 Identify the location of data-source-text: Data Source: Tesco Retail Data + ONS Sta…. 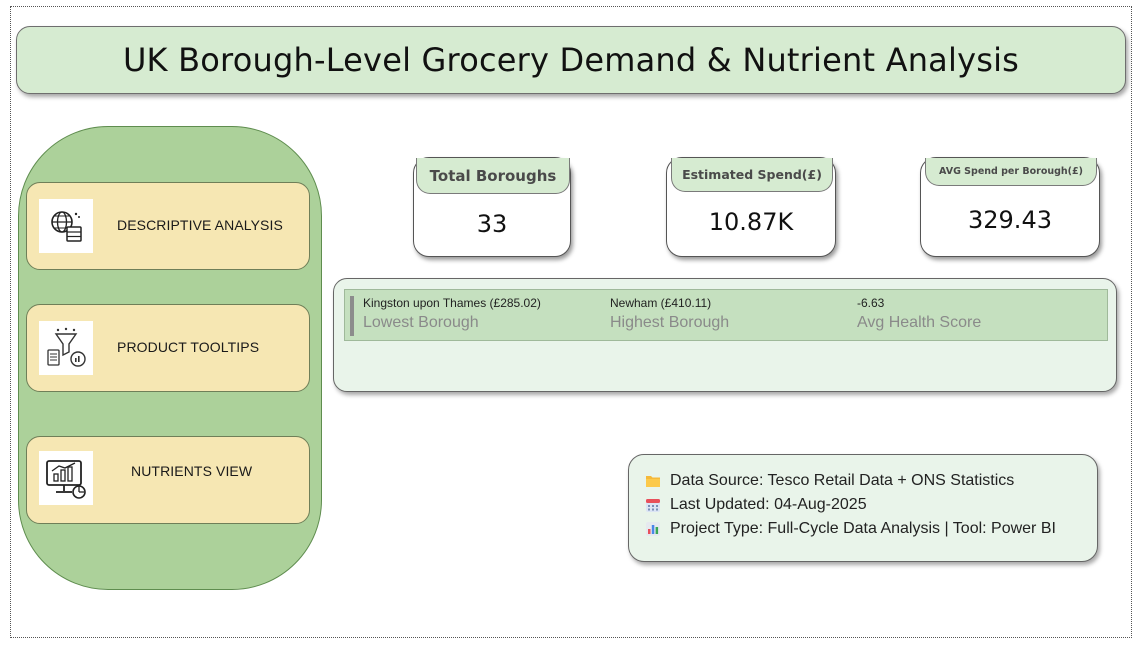
(842, 480).